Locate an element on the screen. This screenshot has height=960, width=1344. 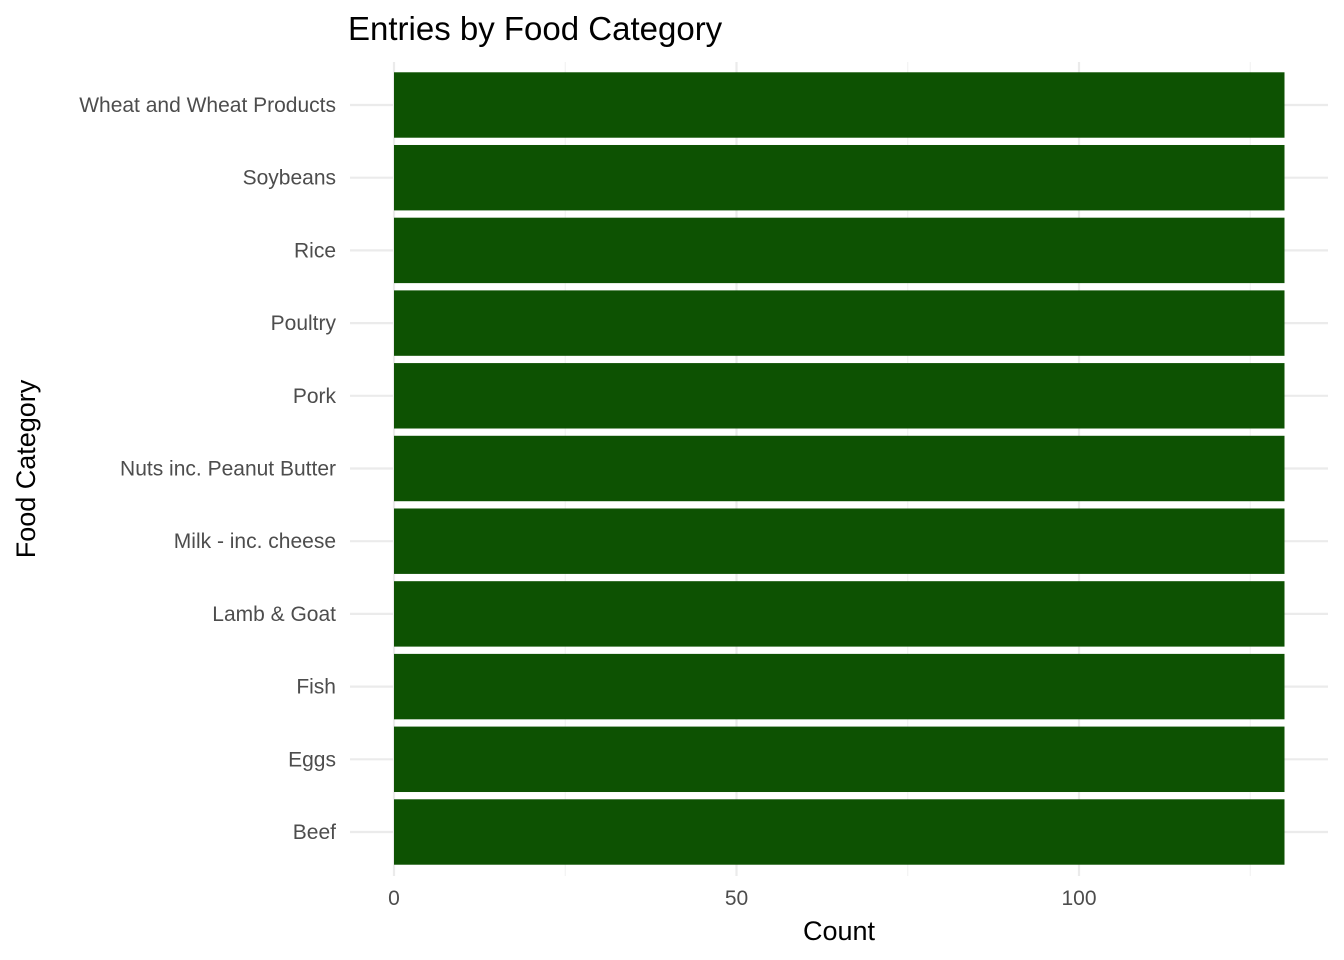
y-axis-title: Food Category is located at coordinates (26, 468).